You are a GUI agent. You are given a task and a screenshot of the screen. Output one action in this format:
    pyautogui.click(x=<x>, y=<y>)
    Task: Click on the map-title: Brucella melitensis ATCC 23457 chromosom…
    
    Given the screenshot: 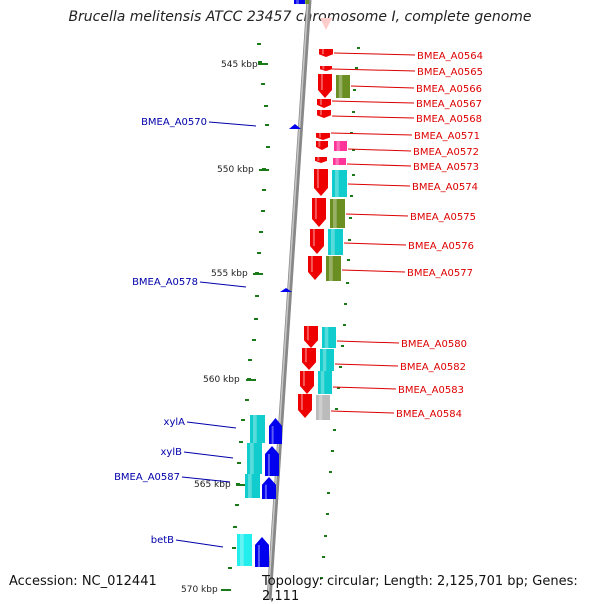 What is the action you would take?
    pyautogui.click(x=300, y=17)
    